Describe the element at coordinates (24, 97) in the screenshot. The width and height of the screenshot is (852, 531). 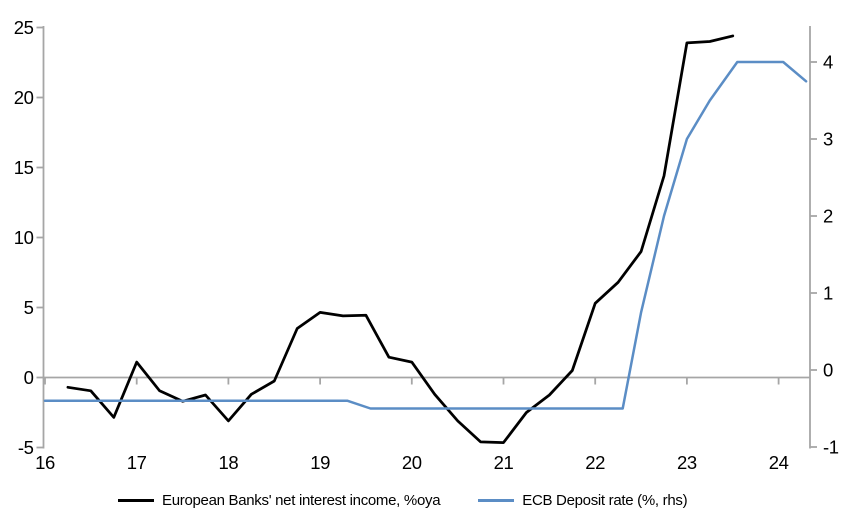
I see `left-axis-tick-label: 20` at that location.